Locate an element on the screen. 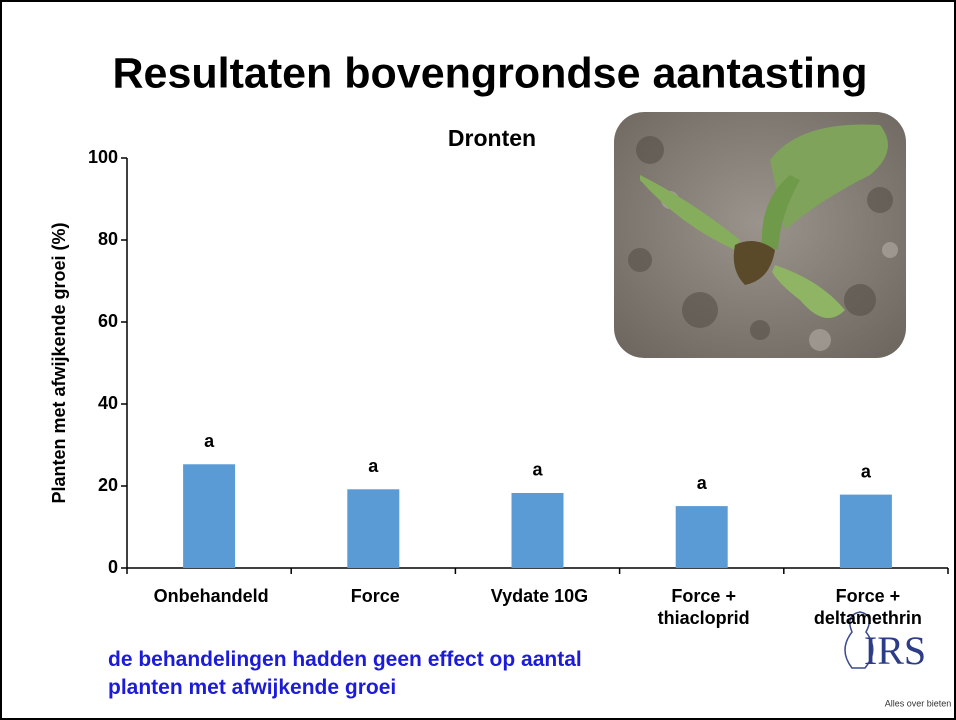 Image resolution: width=956 pixels, height=720 pixels. y-tick-label: 40 is located at coordinates (108, 403).